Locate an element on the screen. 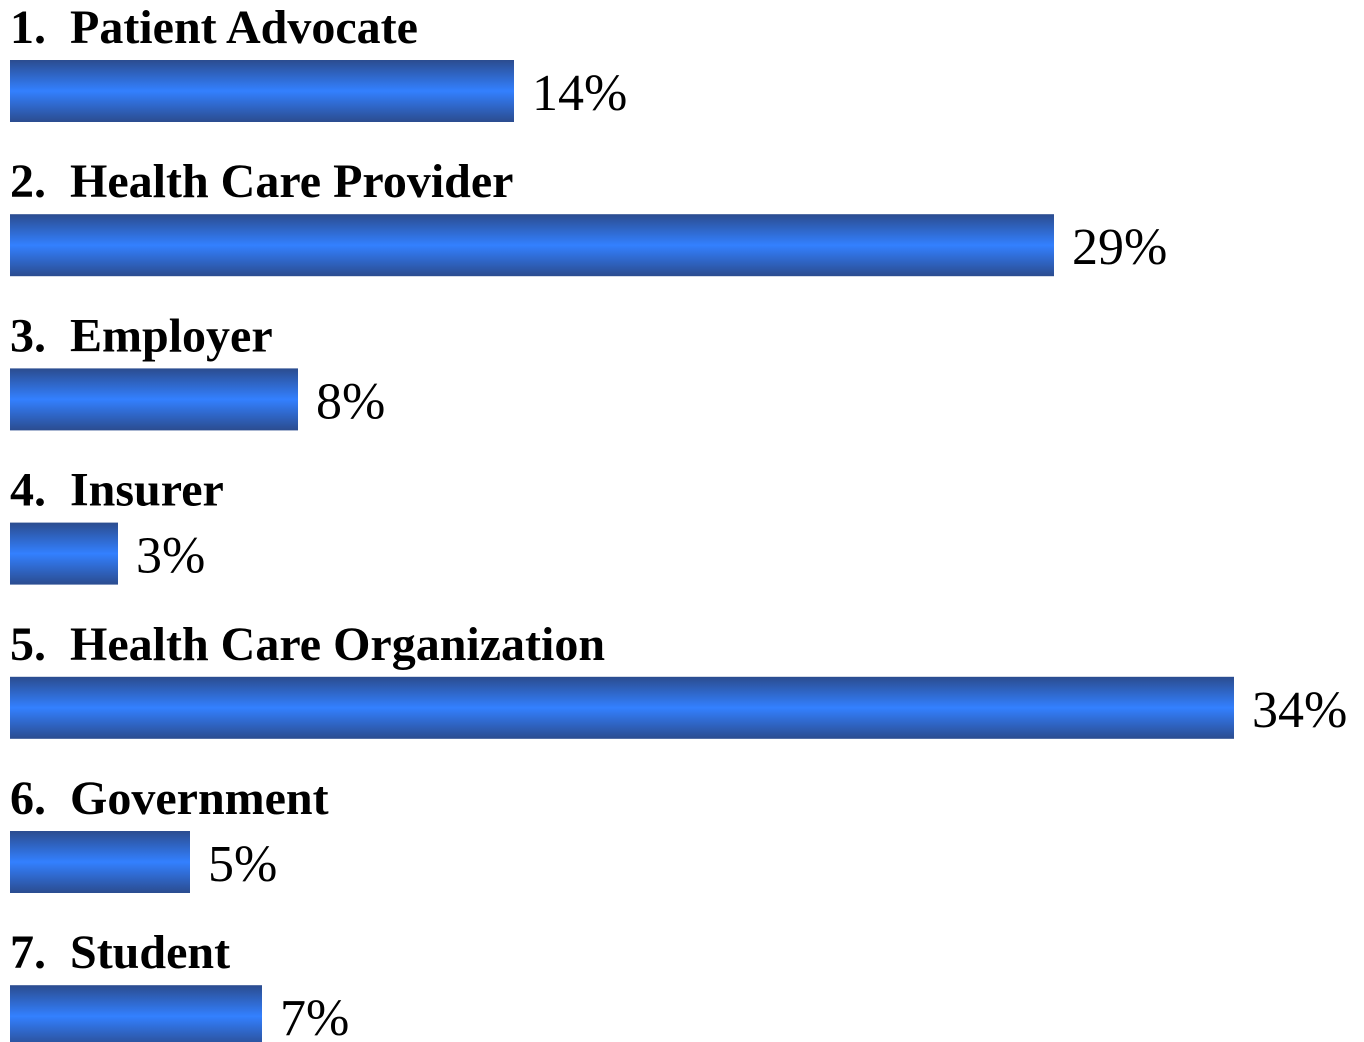 This screenshot has height=1042, width=1364. category-label: 5. Health Care Organization is located at coordinates (307, 644).